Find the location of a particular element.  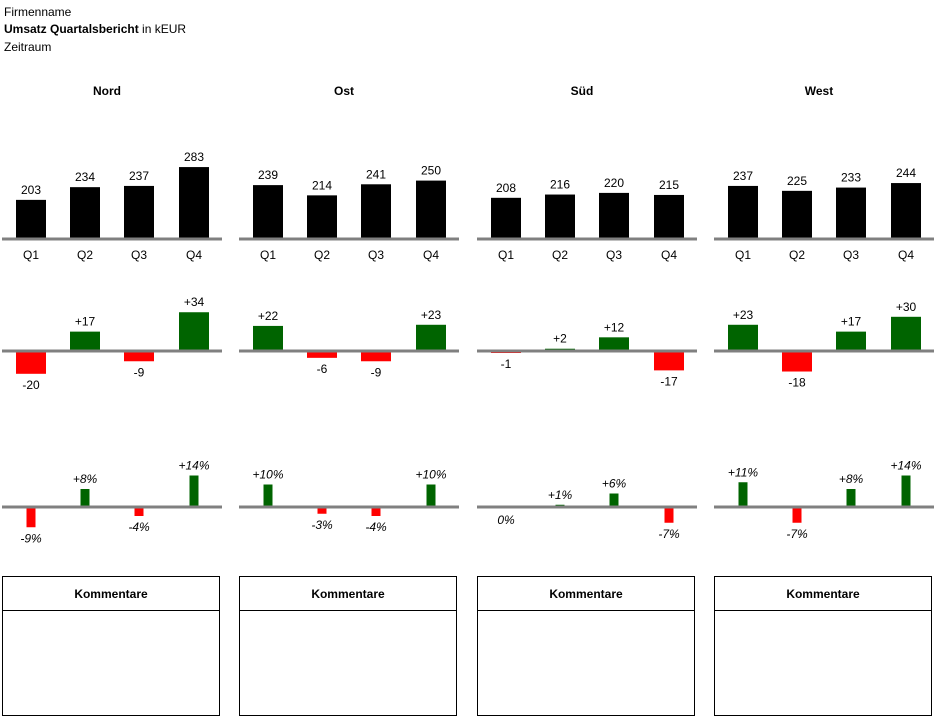

comment-box-west: Kommentare is located at coordinates (823, 646).